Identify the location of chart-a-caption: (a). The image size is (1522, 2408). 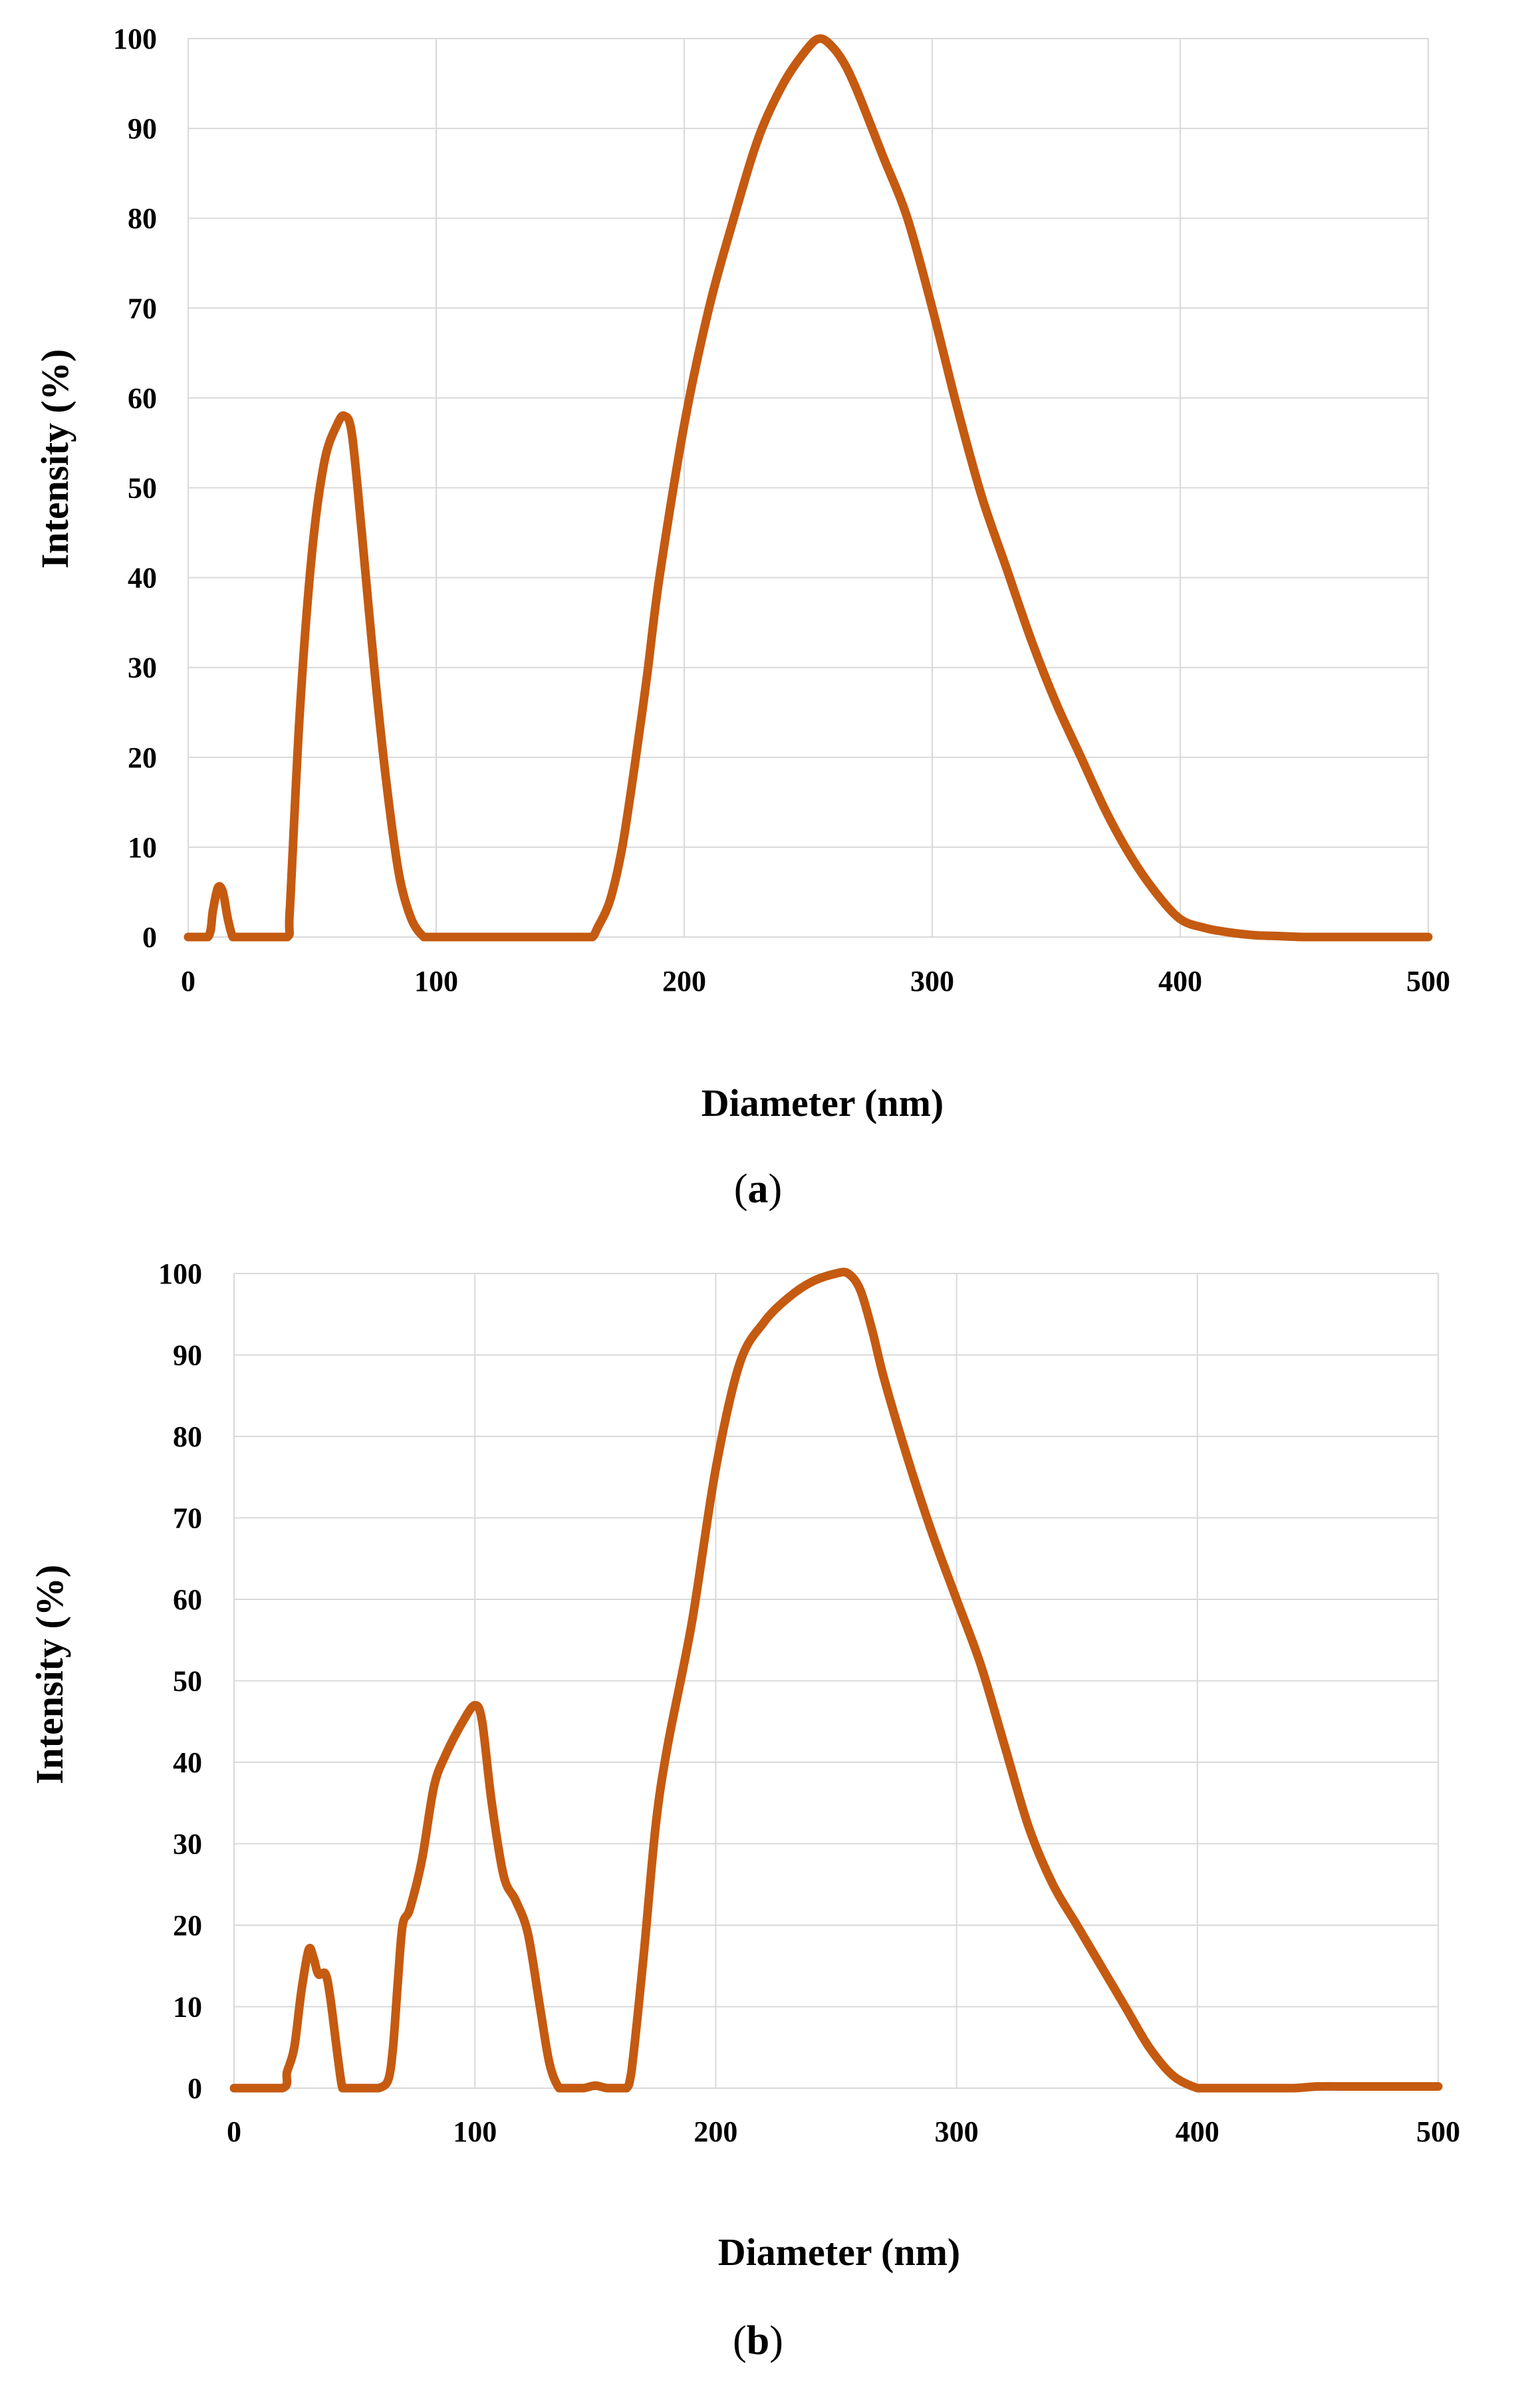
(758, 1189).